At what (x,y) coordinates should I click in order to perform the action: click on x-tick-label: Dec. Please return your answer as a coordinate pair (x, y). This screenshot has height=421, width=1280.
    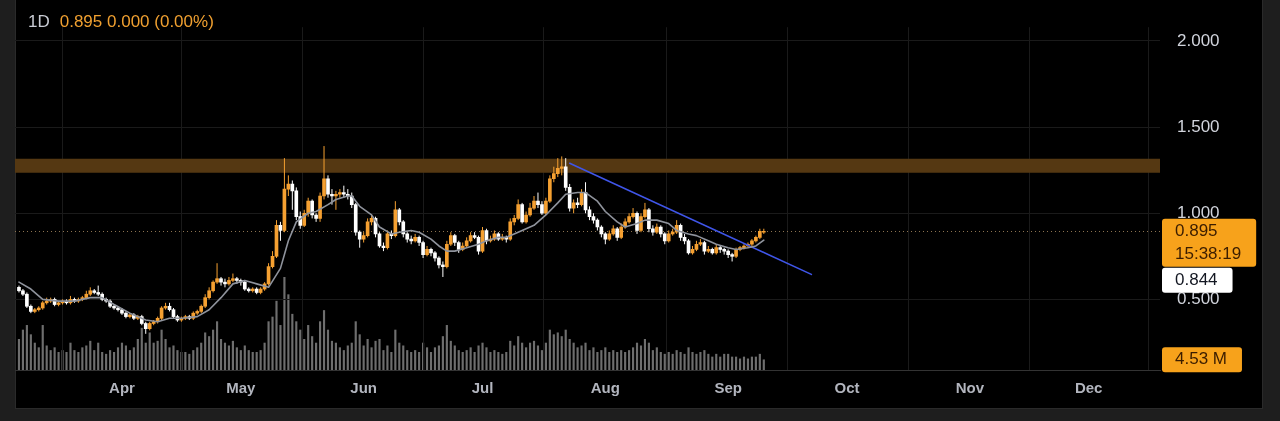
    Looking at the image, I should click on (1088, 388).